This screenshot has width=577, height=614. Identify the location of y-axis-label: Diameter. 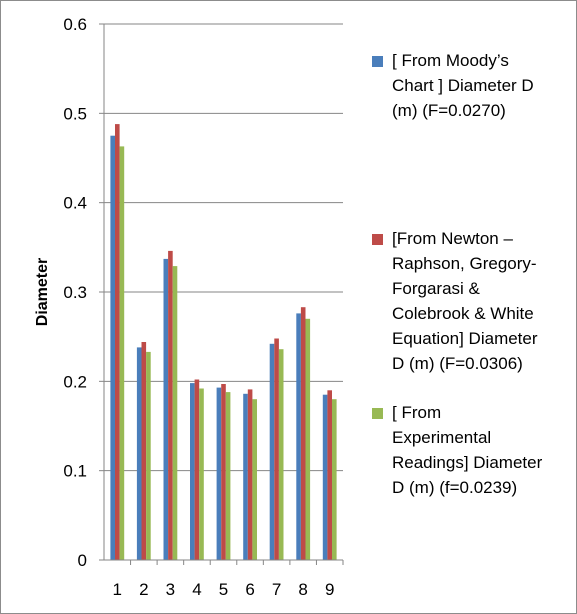
(42, 292).